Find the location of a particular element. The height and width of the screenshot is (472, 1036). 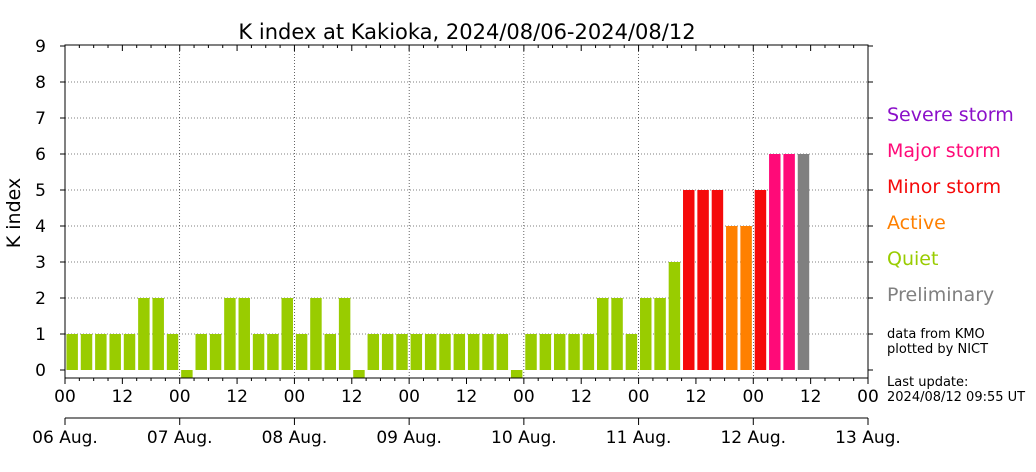

y-tick-label: 3 is located at coordinates (40, 263).